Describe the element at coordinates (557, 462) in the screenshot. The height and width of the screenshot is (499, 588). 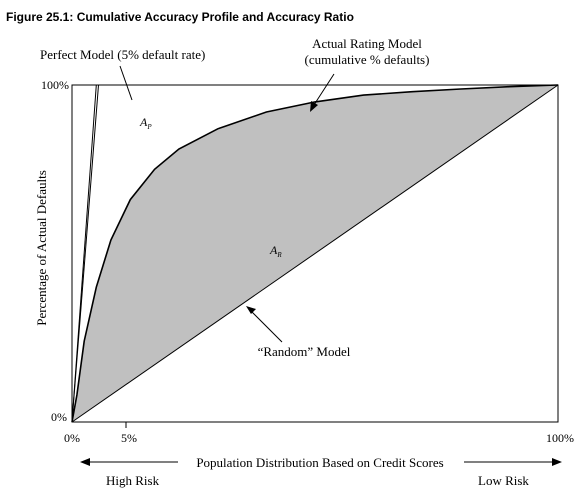
I see `arrow-right-icon` at that location.